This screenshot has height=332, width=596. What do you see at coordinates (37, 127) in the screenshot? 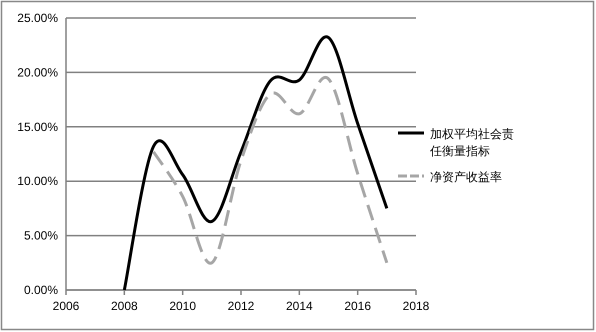
I see `y-tick-label: 15.00%` at bounding box center [37, 127].